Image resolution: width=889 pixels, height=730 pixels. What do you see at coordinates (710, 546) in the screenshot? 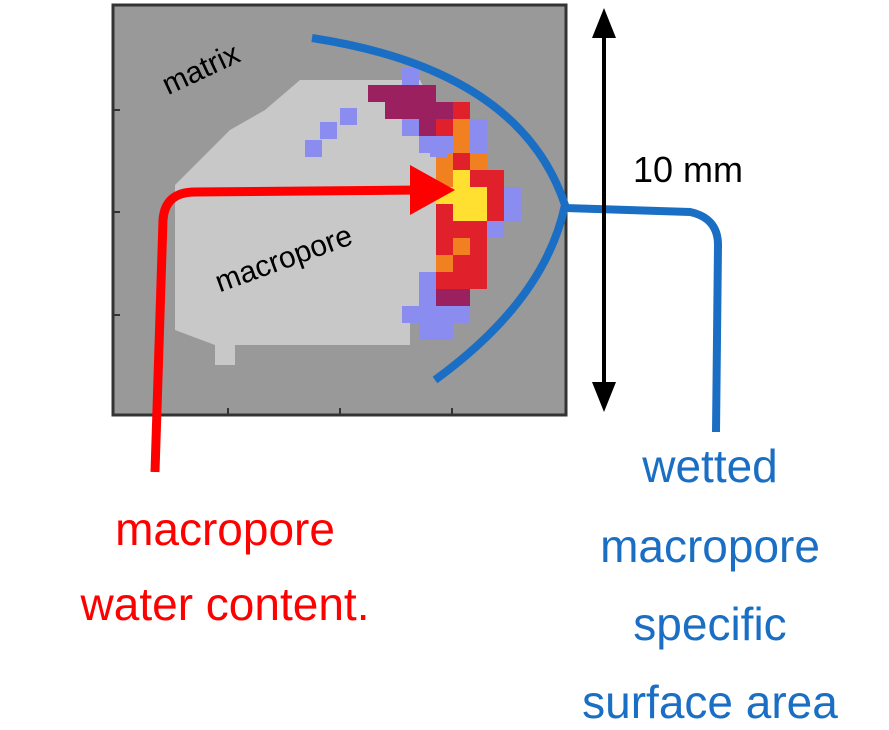
I see `surface-label: macropore` at bounding box center [710, 546].